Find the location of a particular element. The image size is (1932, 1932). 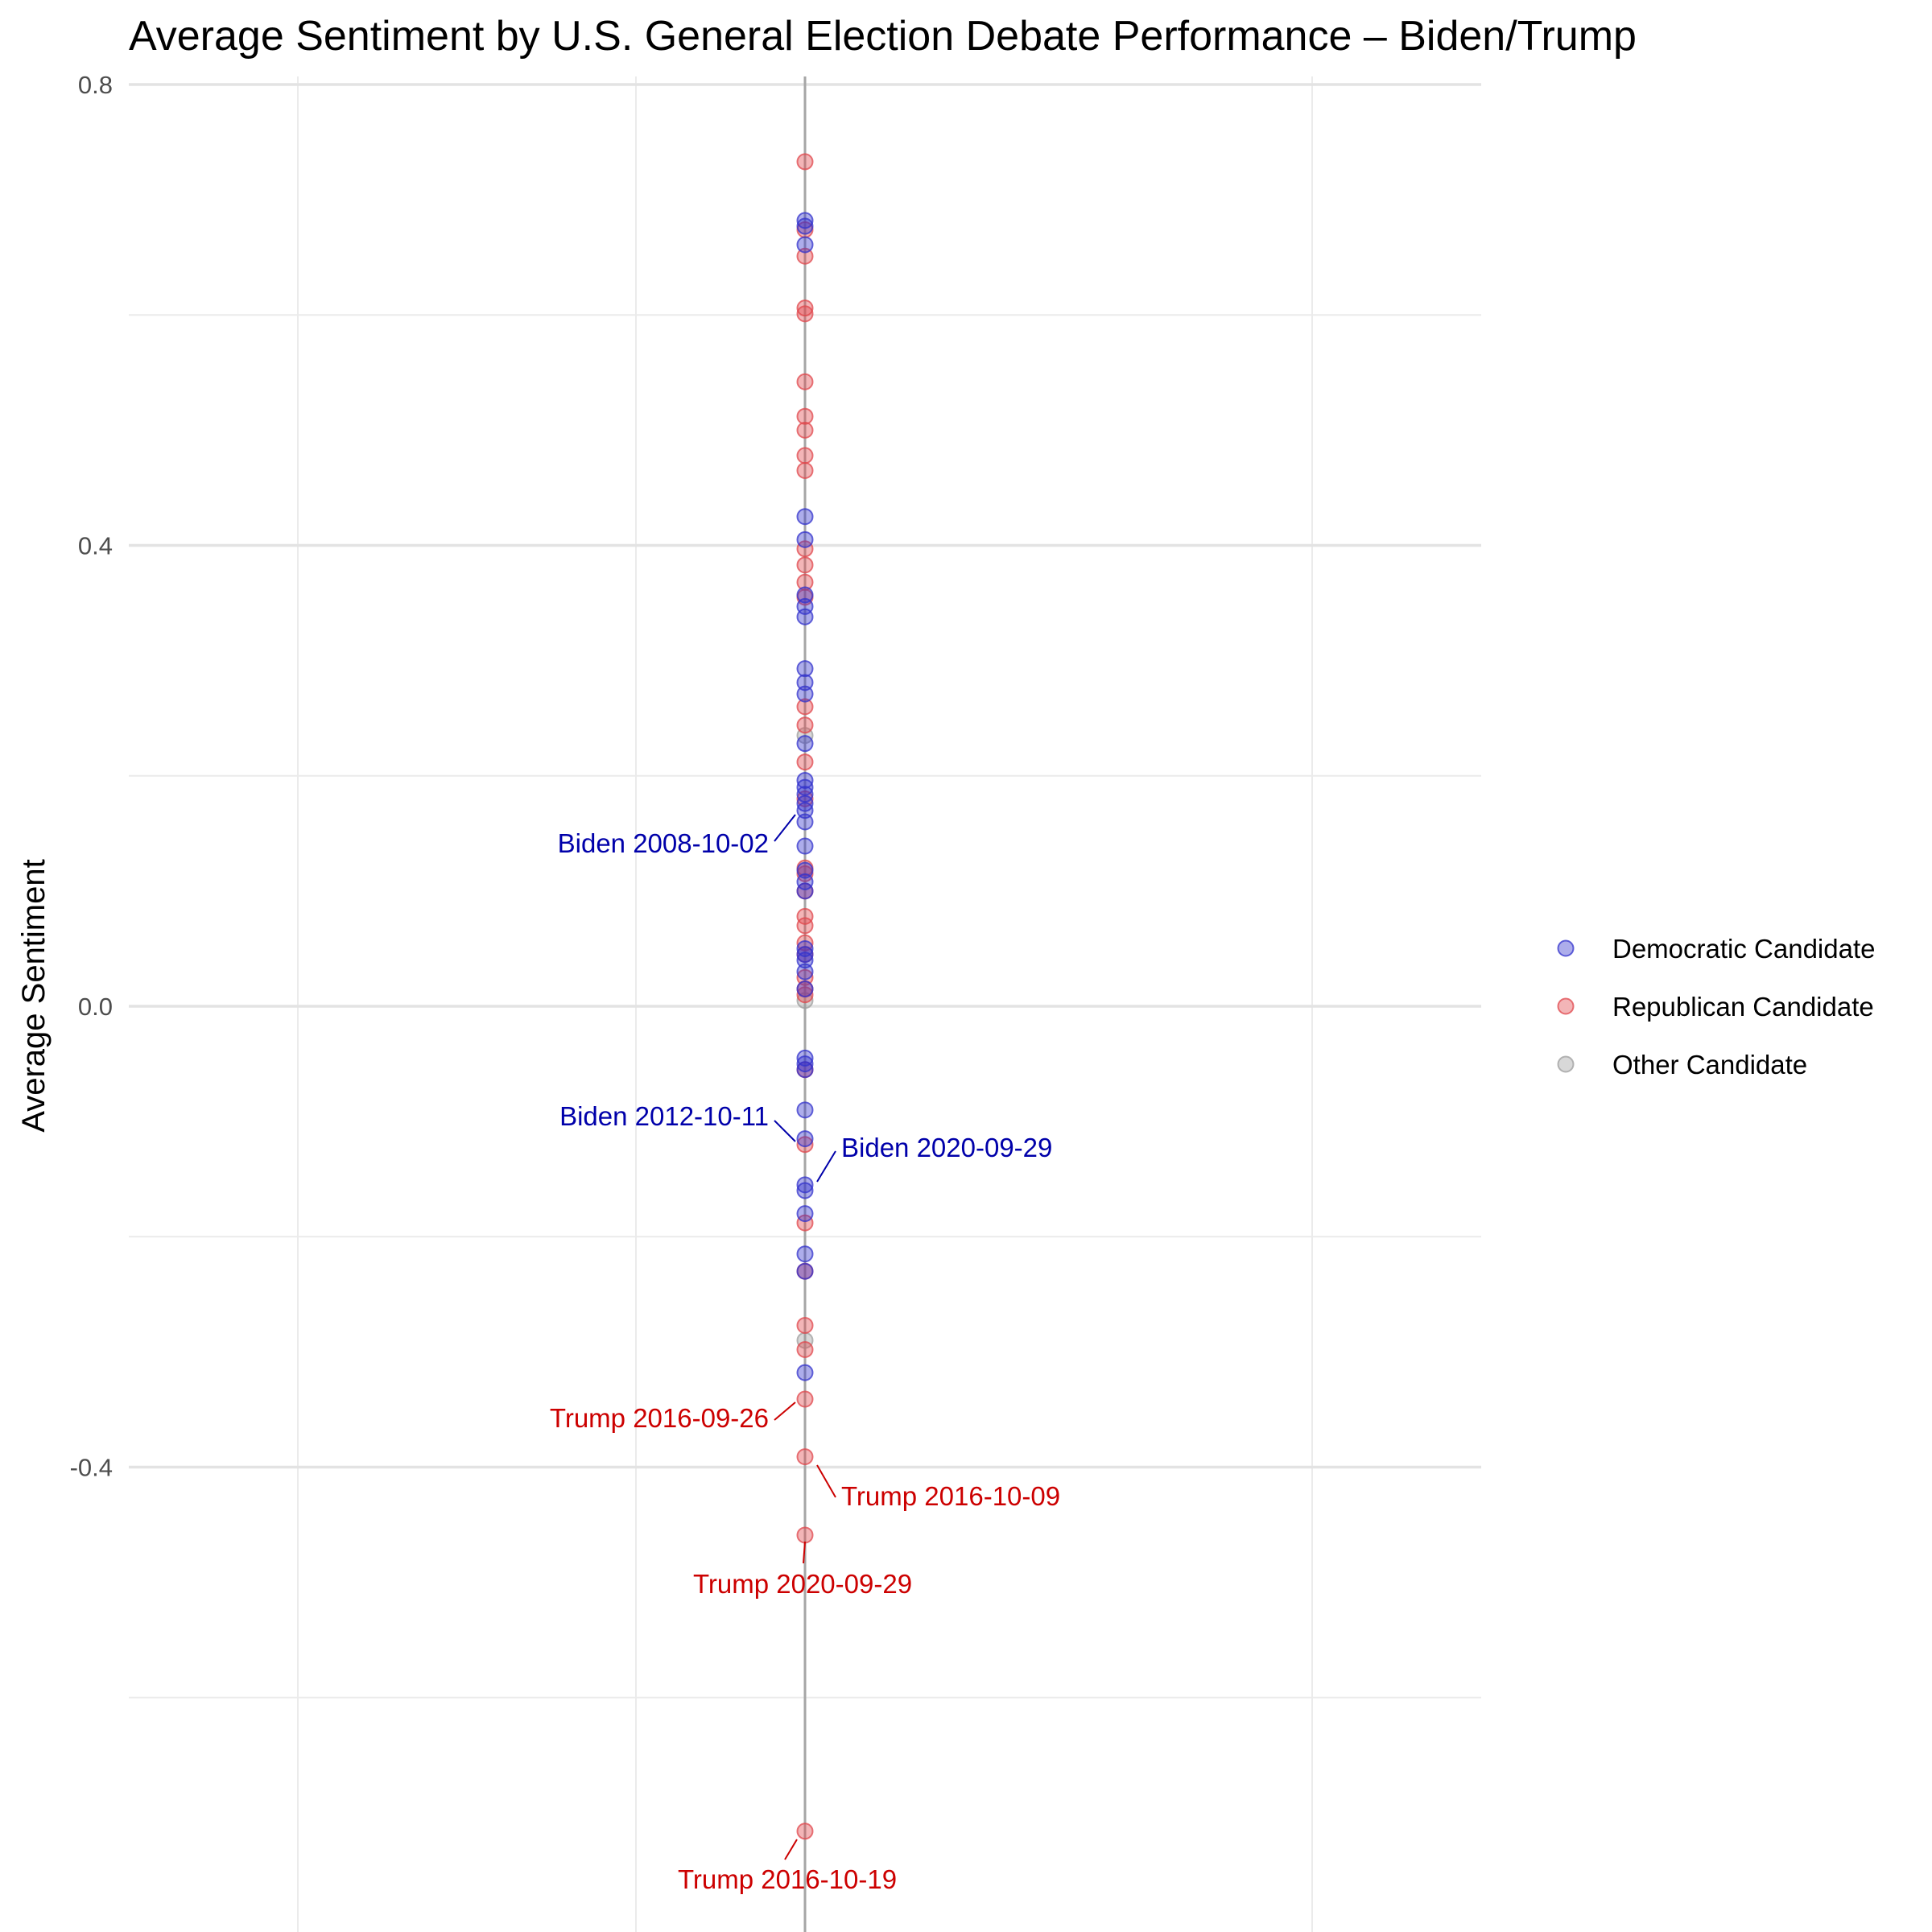

annotation-label: Biden 2012-10-11 is located at coordinates (664, 1116).